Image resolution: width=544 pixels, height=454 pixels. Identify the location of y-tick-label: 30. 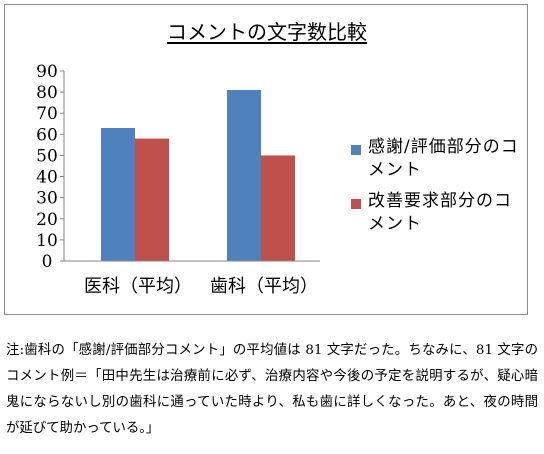
(47, 199).